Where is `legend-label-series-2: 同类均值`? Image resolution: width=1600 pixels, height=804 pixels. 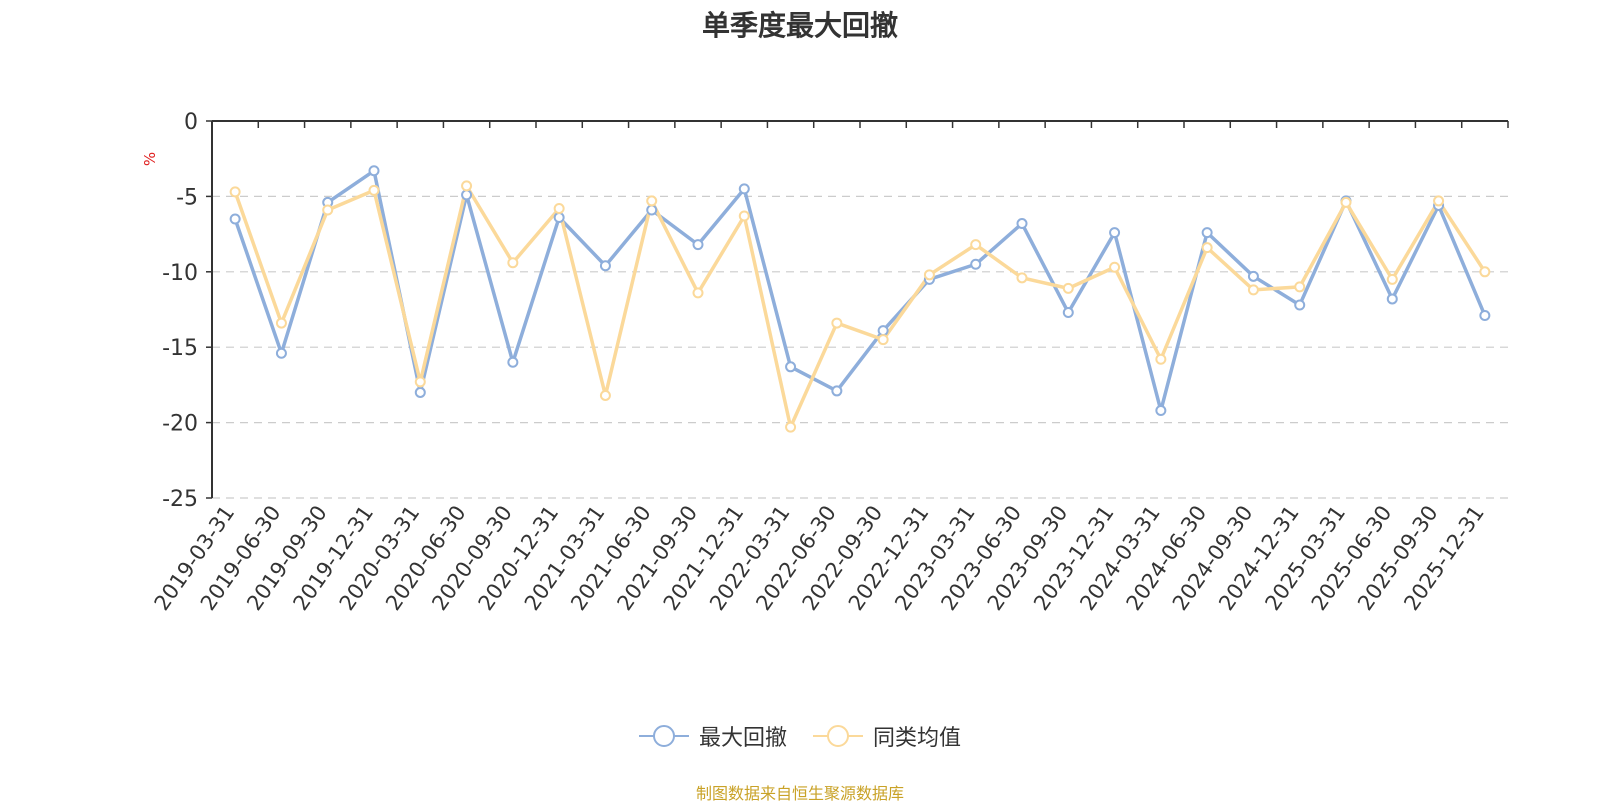
legend-label-series-2: 同类均值 is located at coordinates (917, 738).